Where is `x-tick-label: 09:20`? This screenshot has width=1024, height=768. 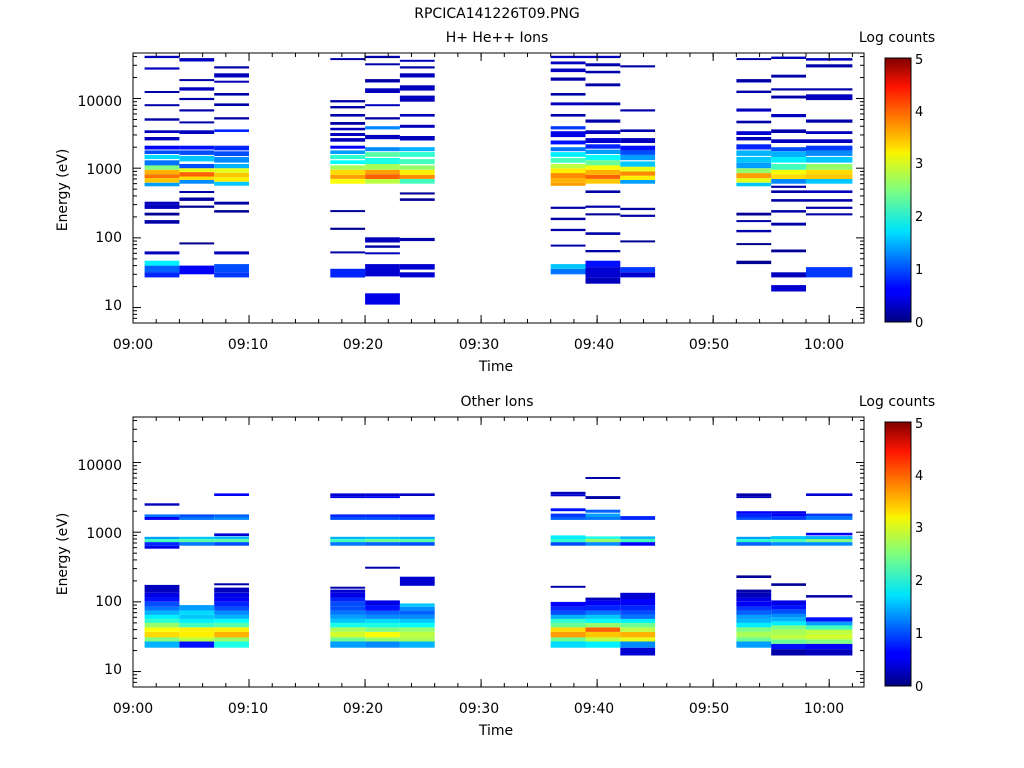
x-tick-label: 09:20 is located at coordinates (363, 709).